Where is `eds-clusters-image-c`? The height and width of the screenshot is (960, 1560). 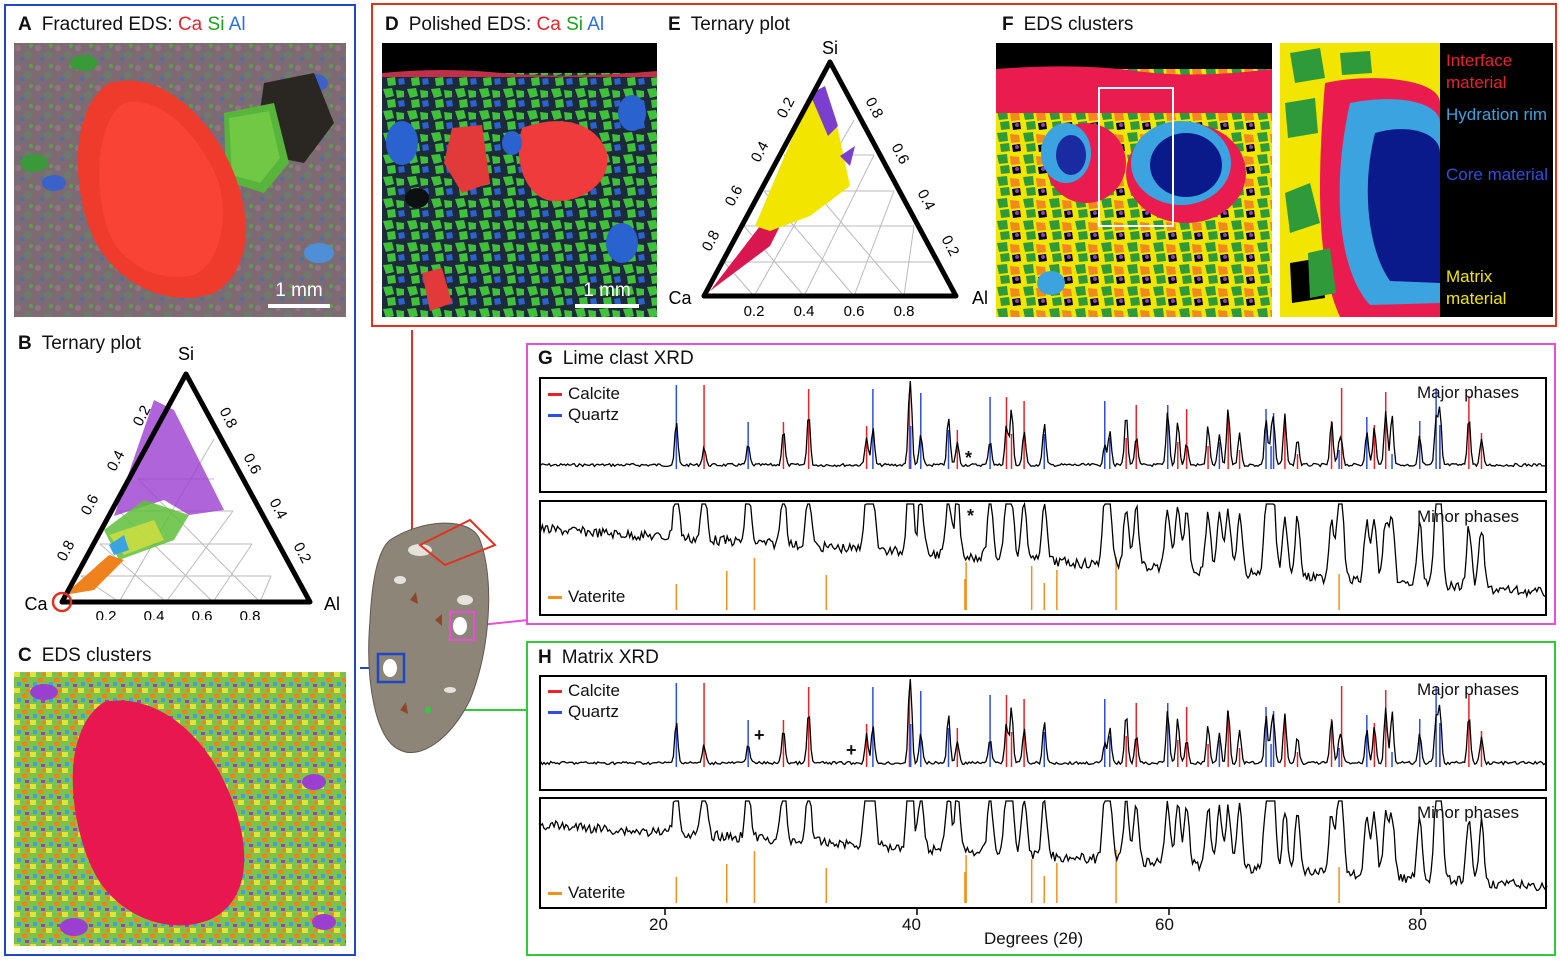
eds-clusters-image-c is located at coordinates (180, 809).